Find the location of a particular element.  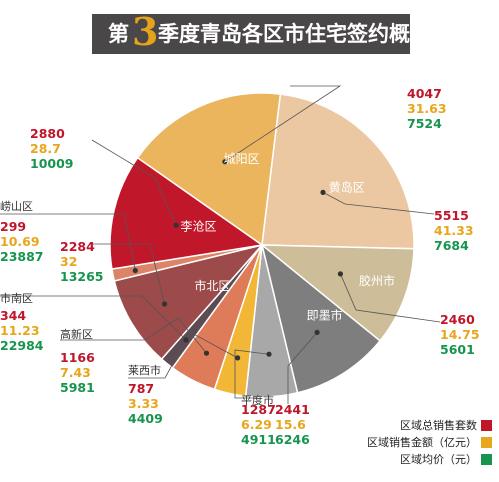

legend-label: 区域均价（元） is located at coordinates (438, 459).